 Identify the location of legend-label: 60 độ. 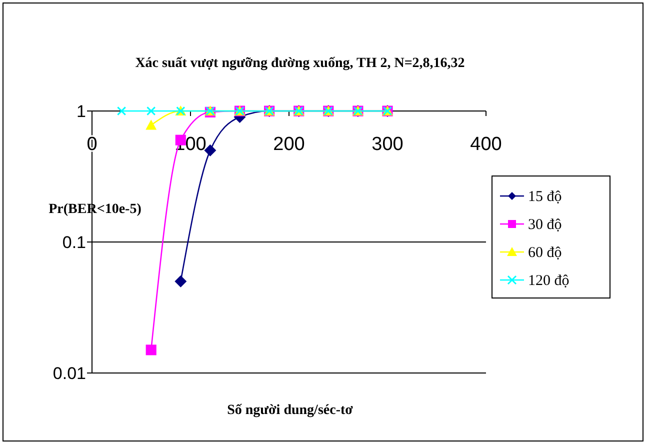
(545, 253).